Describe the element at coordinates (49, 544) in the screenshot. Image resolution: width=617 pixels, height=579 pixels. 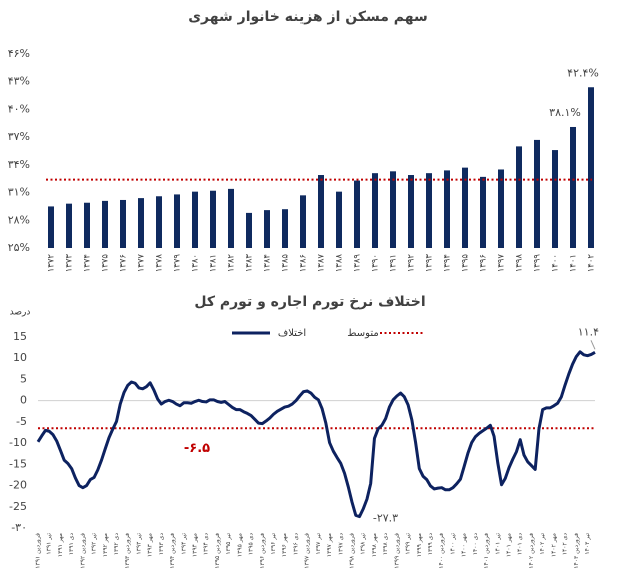
I see `x-tick-label: تیر ۱۳۹۱` at that location.